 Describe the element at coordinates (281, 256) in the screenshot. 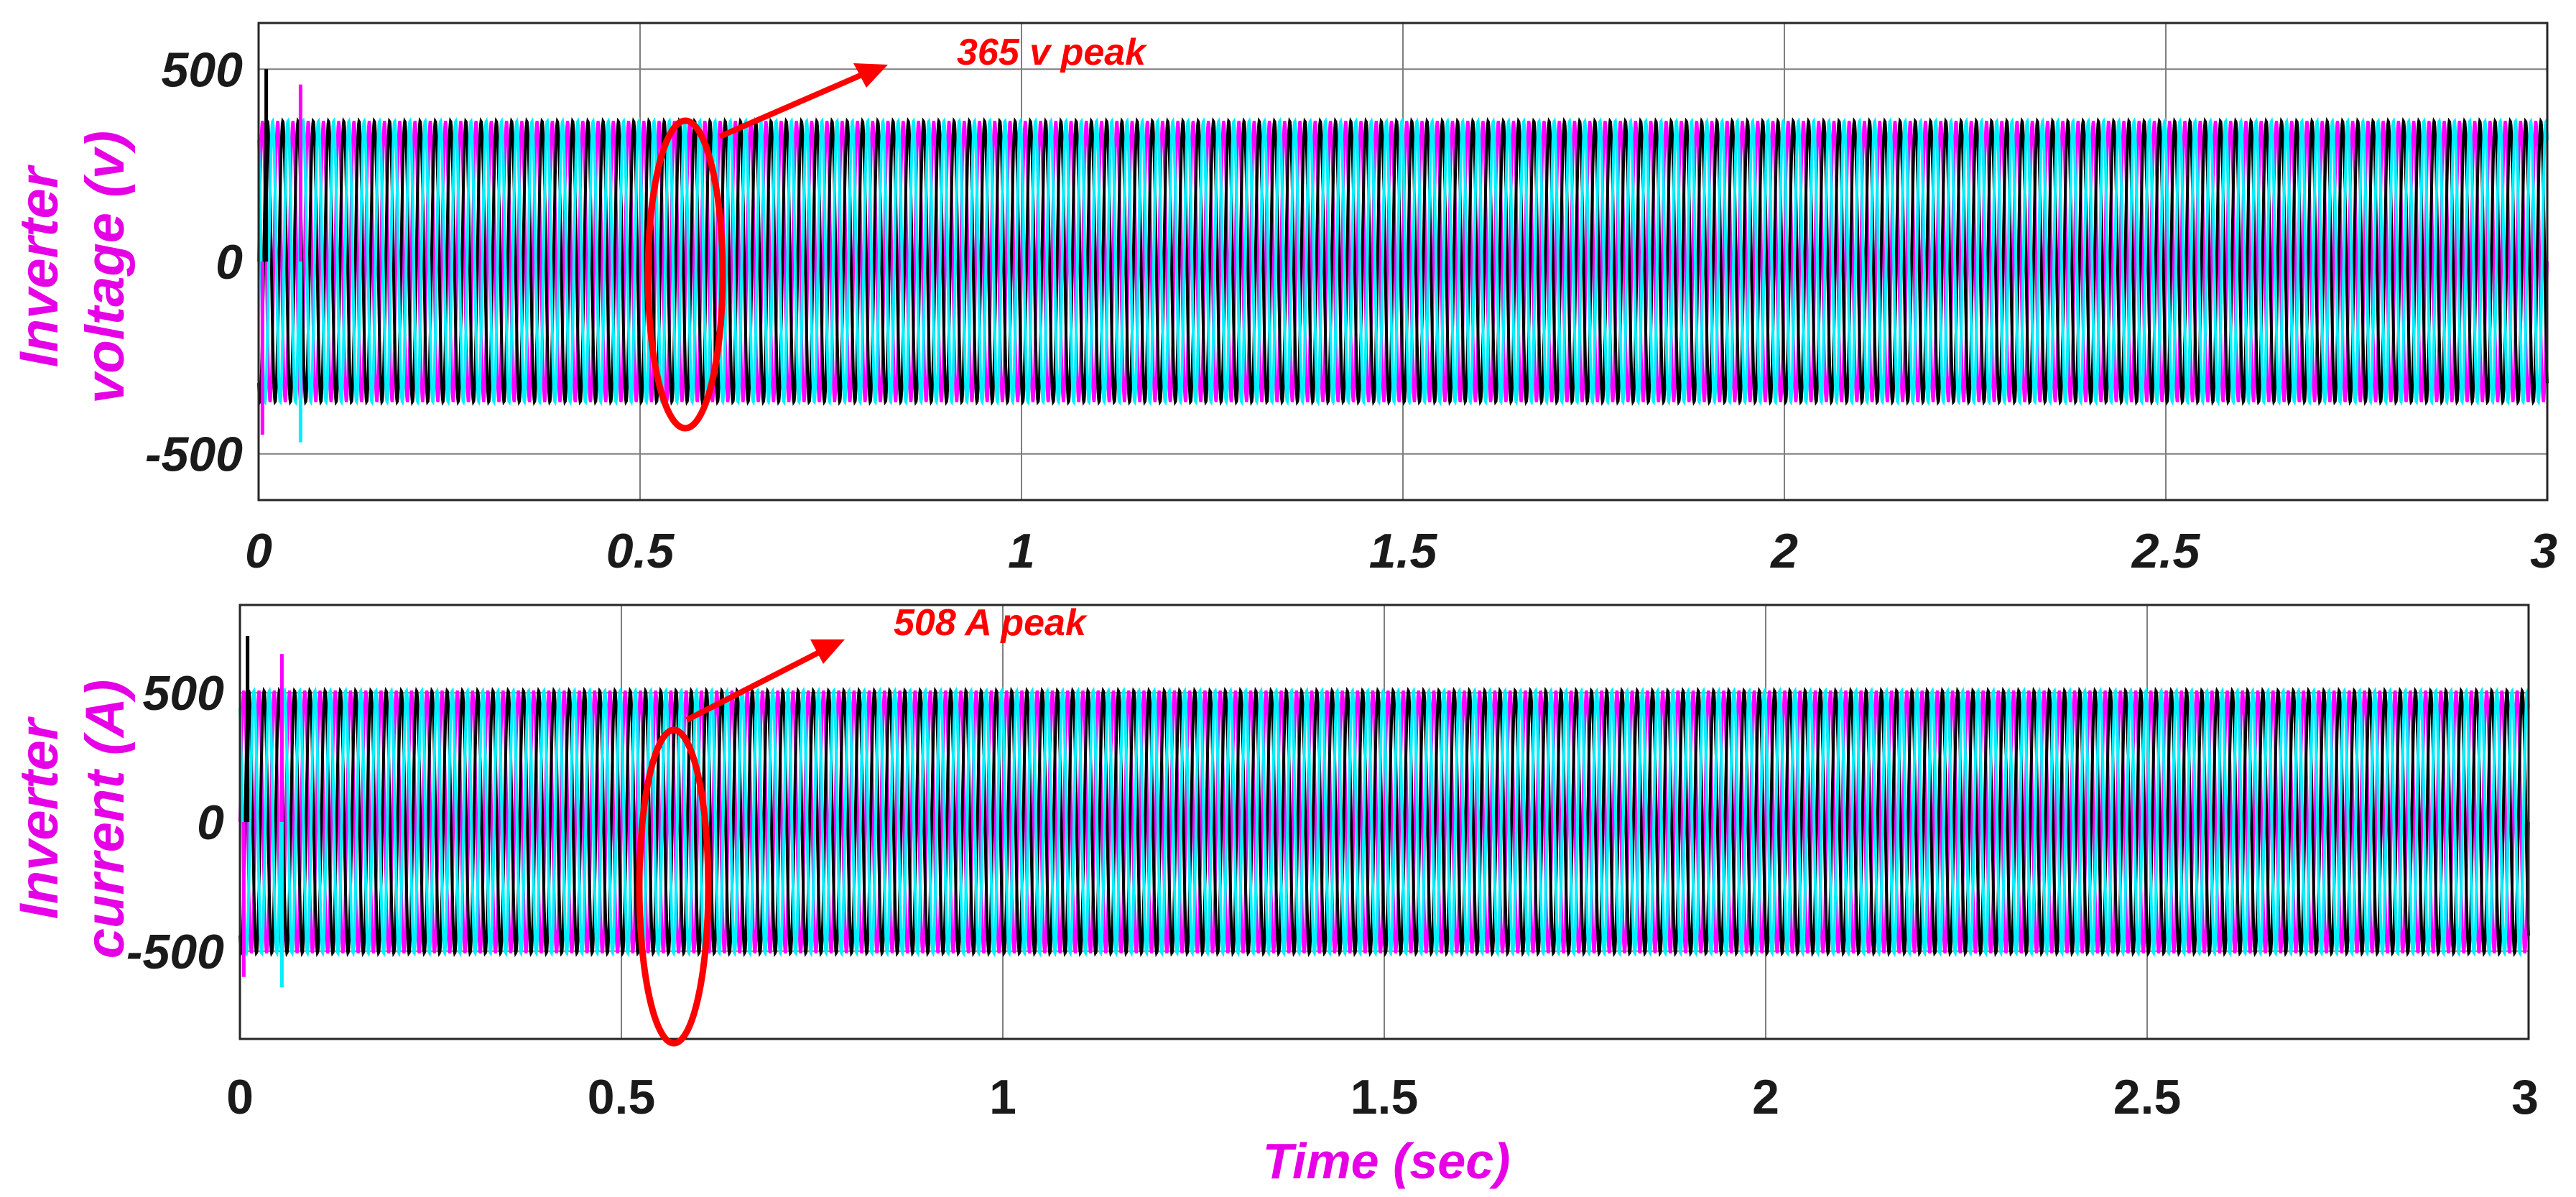

I see `voltage-transient-spikes` at that location.